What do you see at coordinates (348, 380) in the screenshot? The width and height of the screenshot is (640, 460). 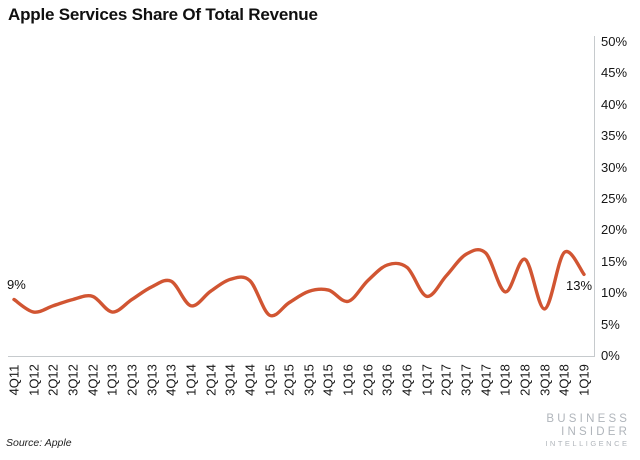 I see `x-axis-tick-label: 1Q16` at bounding box center [348, 380].